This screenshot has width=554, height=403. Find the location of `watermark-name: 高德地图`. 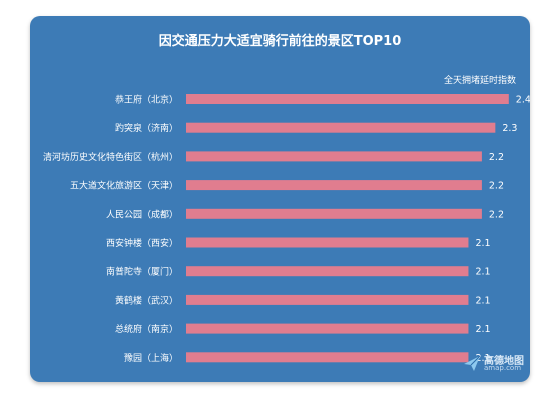

watermark-name: 高德地图 is located at coordinates (504, 361).